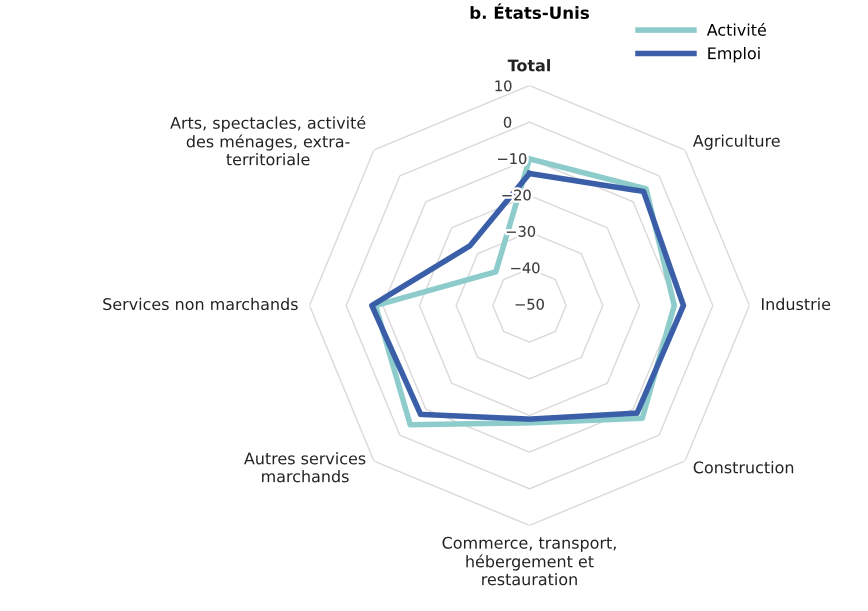 This screenshot has width=868, height=611. I want to click on legend-label: Activité, so click(736, 29).